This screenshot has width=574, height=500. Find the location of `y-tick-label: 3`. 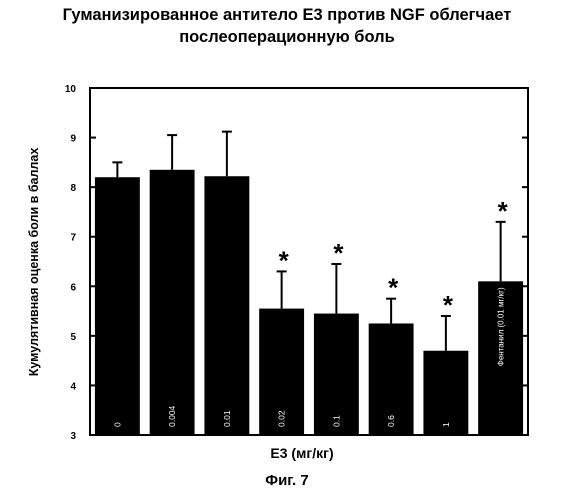

y-tick-label: 3 is located at coordinates (73, 436).